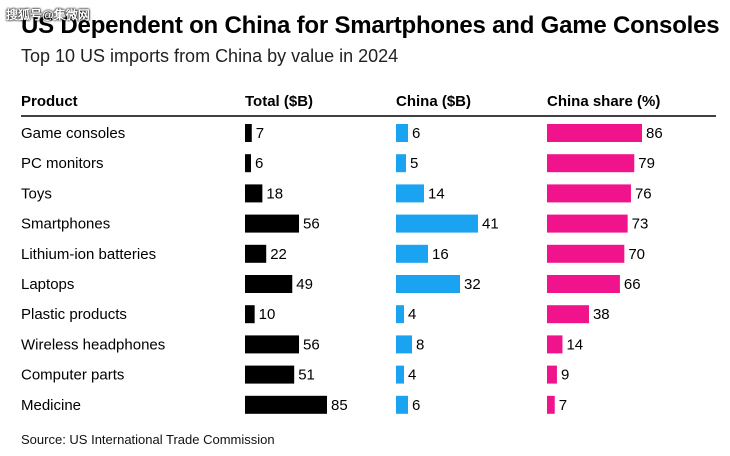 The width and height of the screenshot is (730, 456). What do you see at coordinates (654, 133) in the screenshot?
I see `data-label: 86` at bounding box center [654, 133].